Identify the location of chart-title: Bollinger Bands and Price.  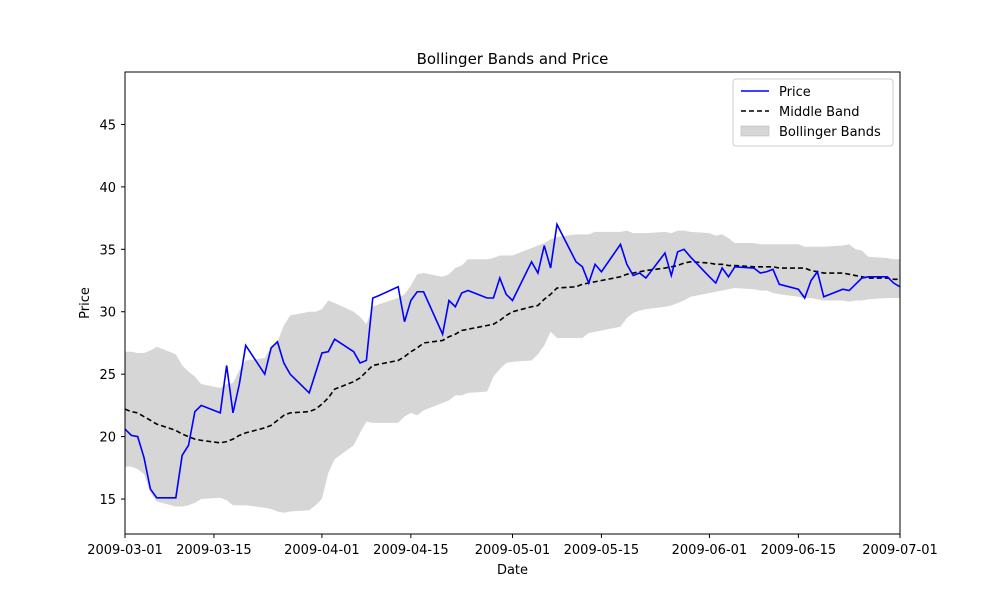
(513, 59).